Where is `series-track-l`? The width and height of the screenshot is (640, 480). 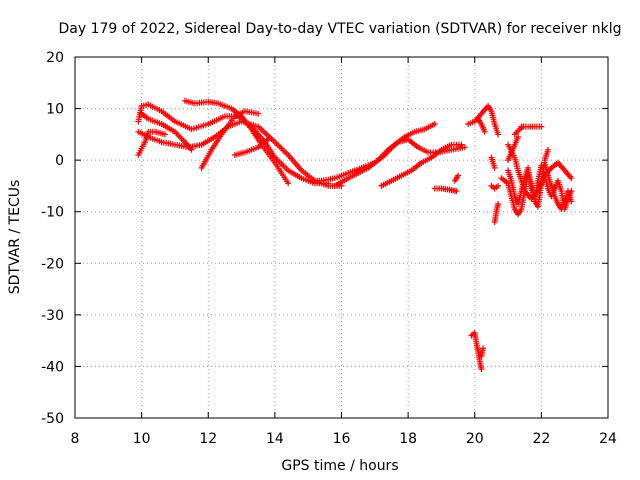 series-track-l is located at coordinates (456, 178).